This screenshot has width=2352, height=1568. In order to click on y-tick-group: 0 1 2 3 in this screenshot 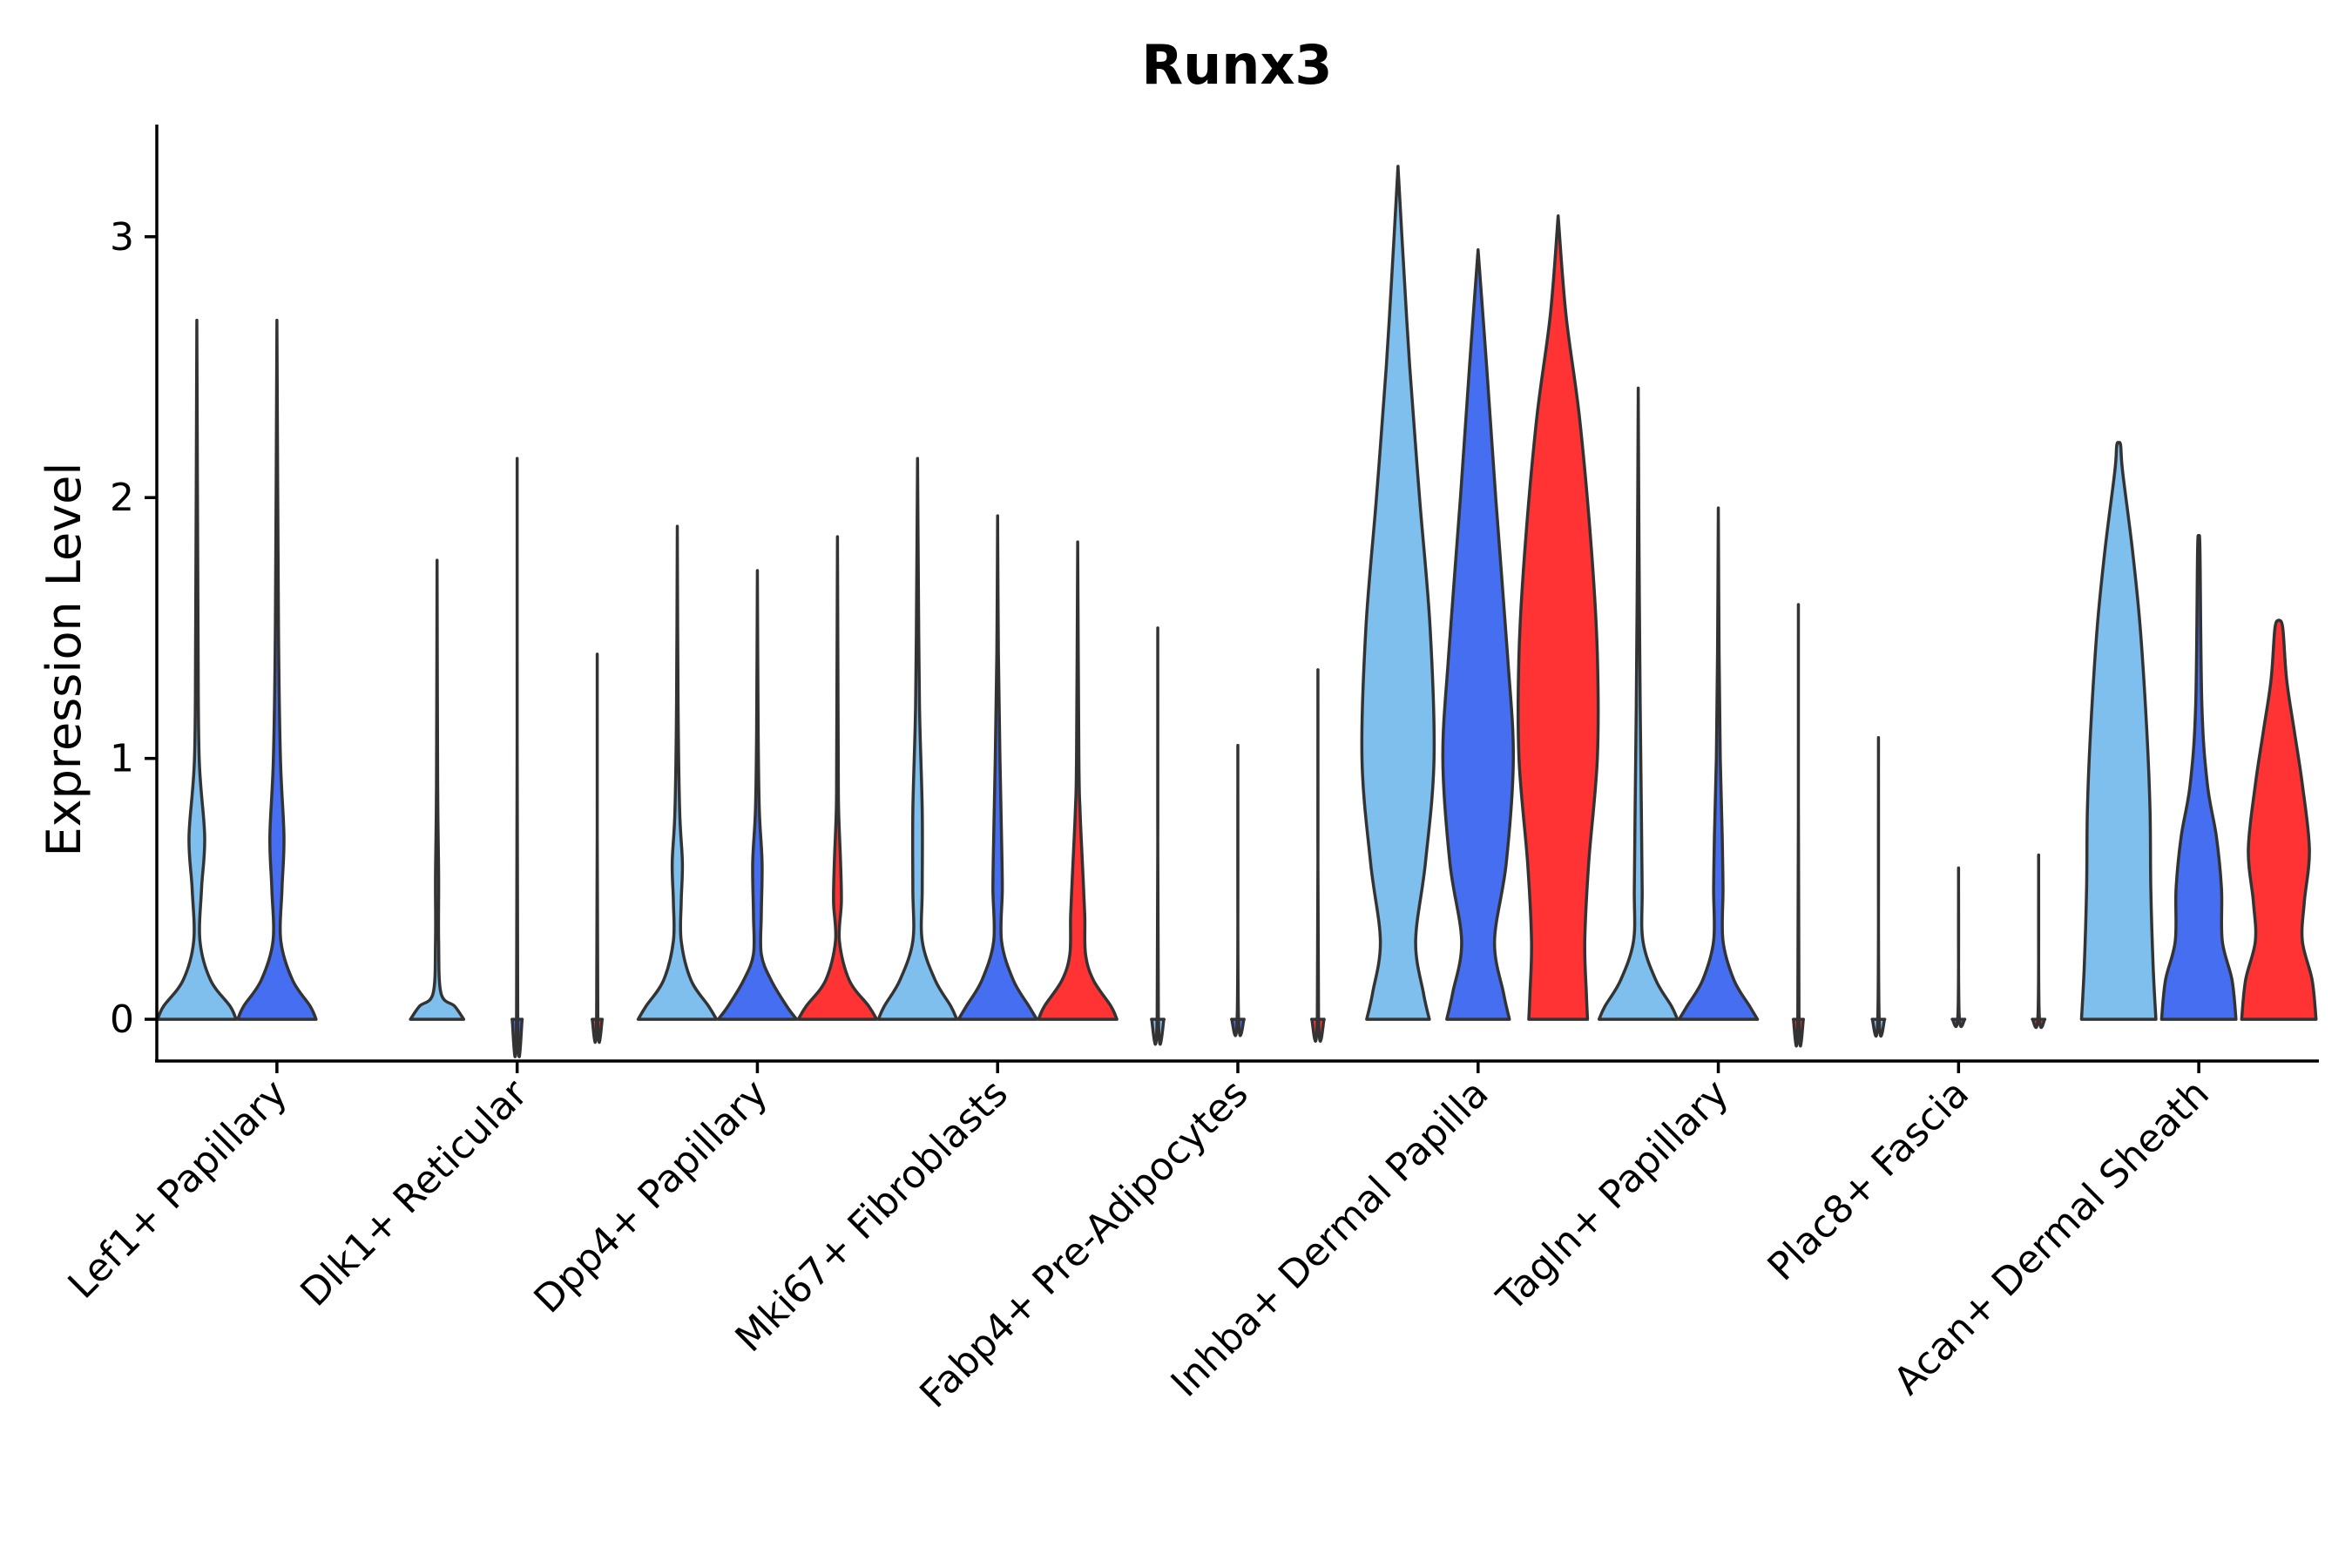, I will do `click(134, 628)`.